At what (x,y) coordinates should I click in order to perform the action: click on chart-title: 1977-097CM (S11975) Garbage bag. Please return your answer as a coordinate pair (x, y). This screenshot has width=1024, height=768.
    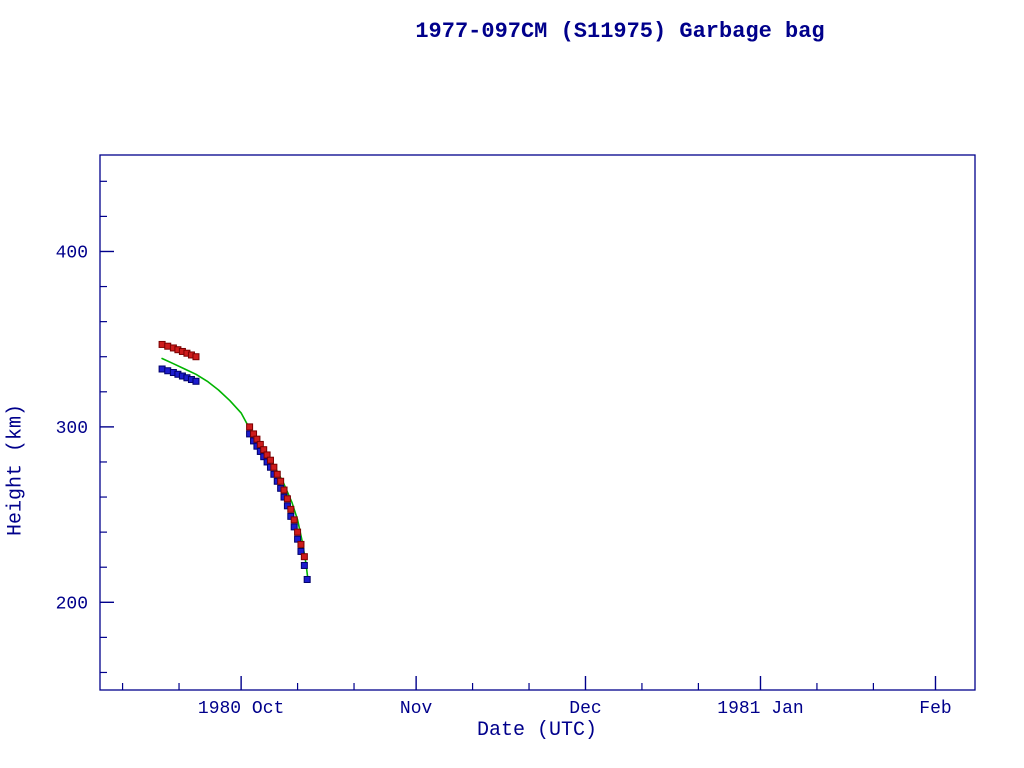
    Looking at the image, I should click on (620, 31).